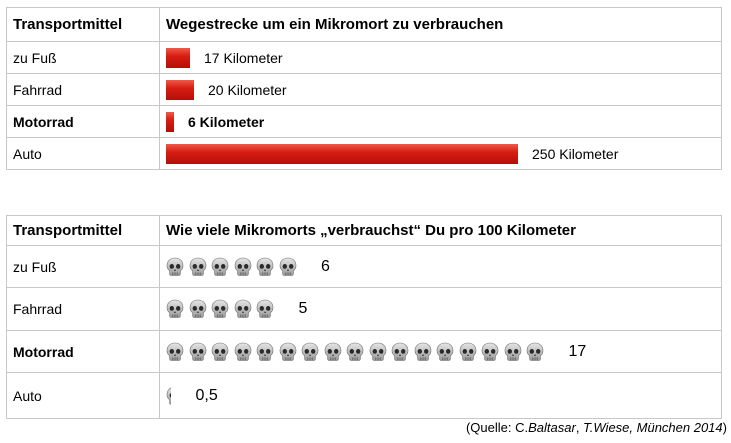  I want to click on table-row: Fahrrad 20 Kilometer, so click(364, 89).